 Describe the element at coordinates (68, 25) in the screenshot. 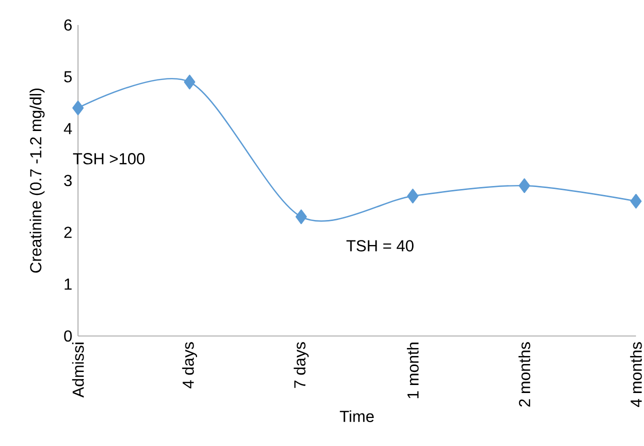

I see `y-tick-label: 6` at that location.